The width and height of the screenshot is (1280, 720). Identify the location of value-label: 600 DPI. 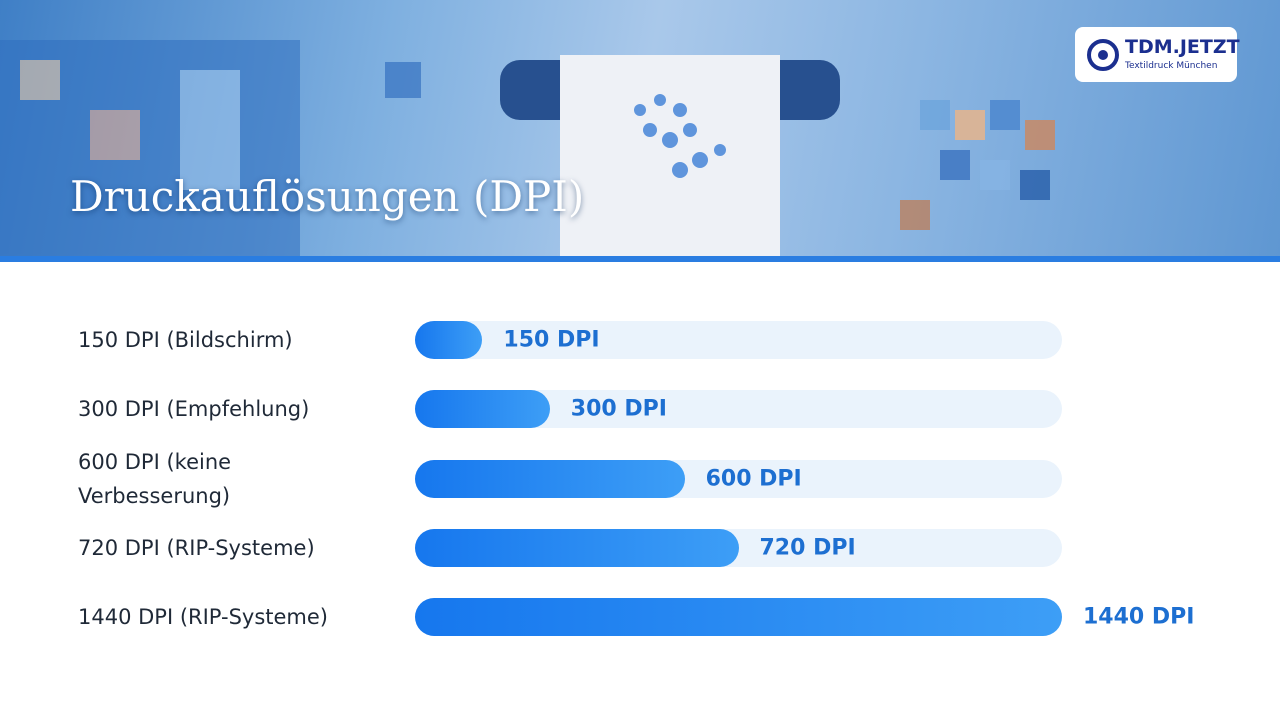
(753, 479).